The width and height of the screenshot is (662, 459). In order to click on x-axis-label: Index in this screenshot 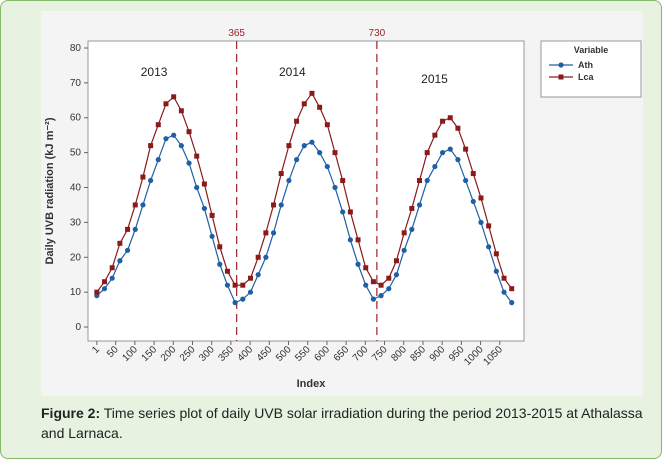, I will do `click(312, 384)`.